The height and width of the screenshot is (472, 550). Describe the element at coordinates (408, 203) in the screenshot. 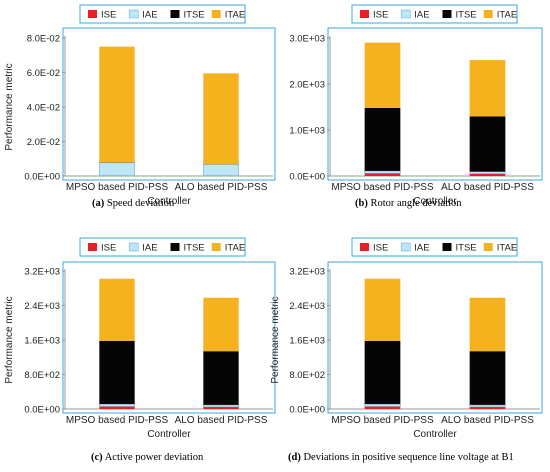

I see `caption-b: (b) Rotor angle deviation` at that location.